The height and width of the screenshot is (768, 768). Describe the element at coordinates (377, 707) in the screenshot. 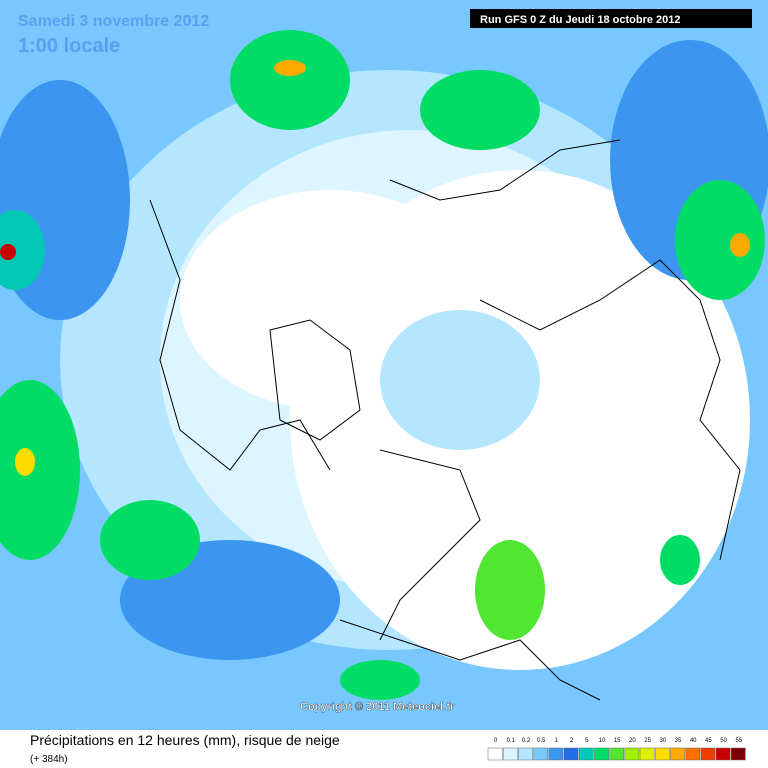

I see `copyright: Copyright © 2011 Meteociel.fr` at that location.